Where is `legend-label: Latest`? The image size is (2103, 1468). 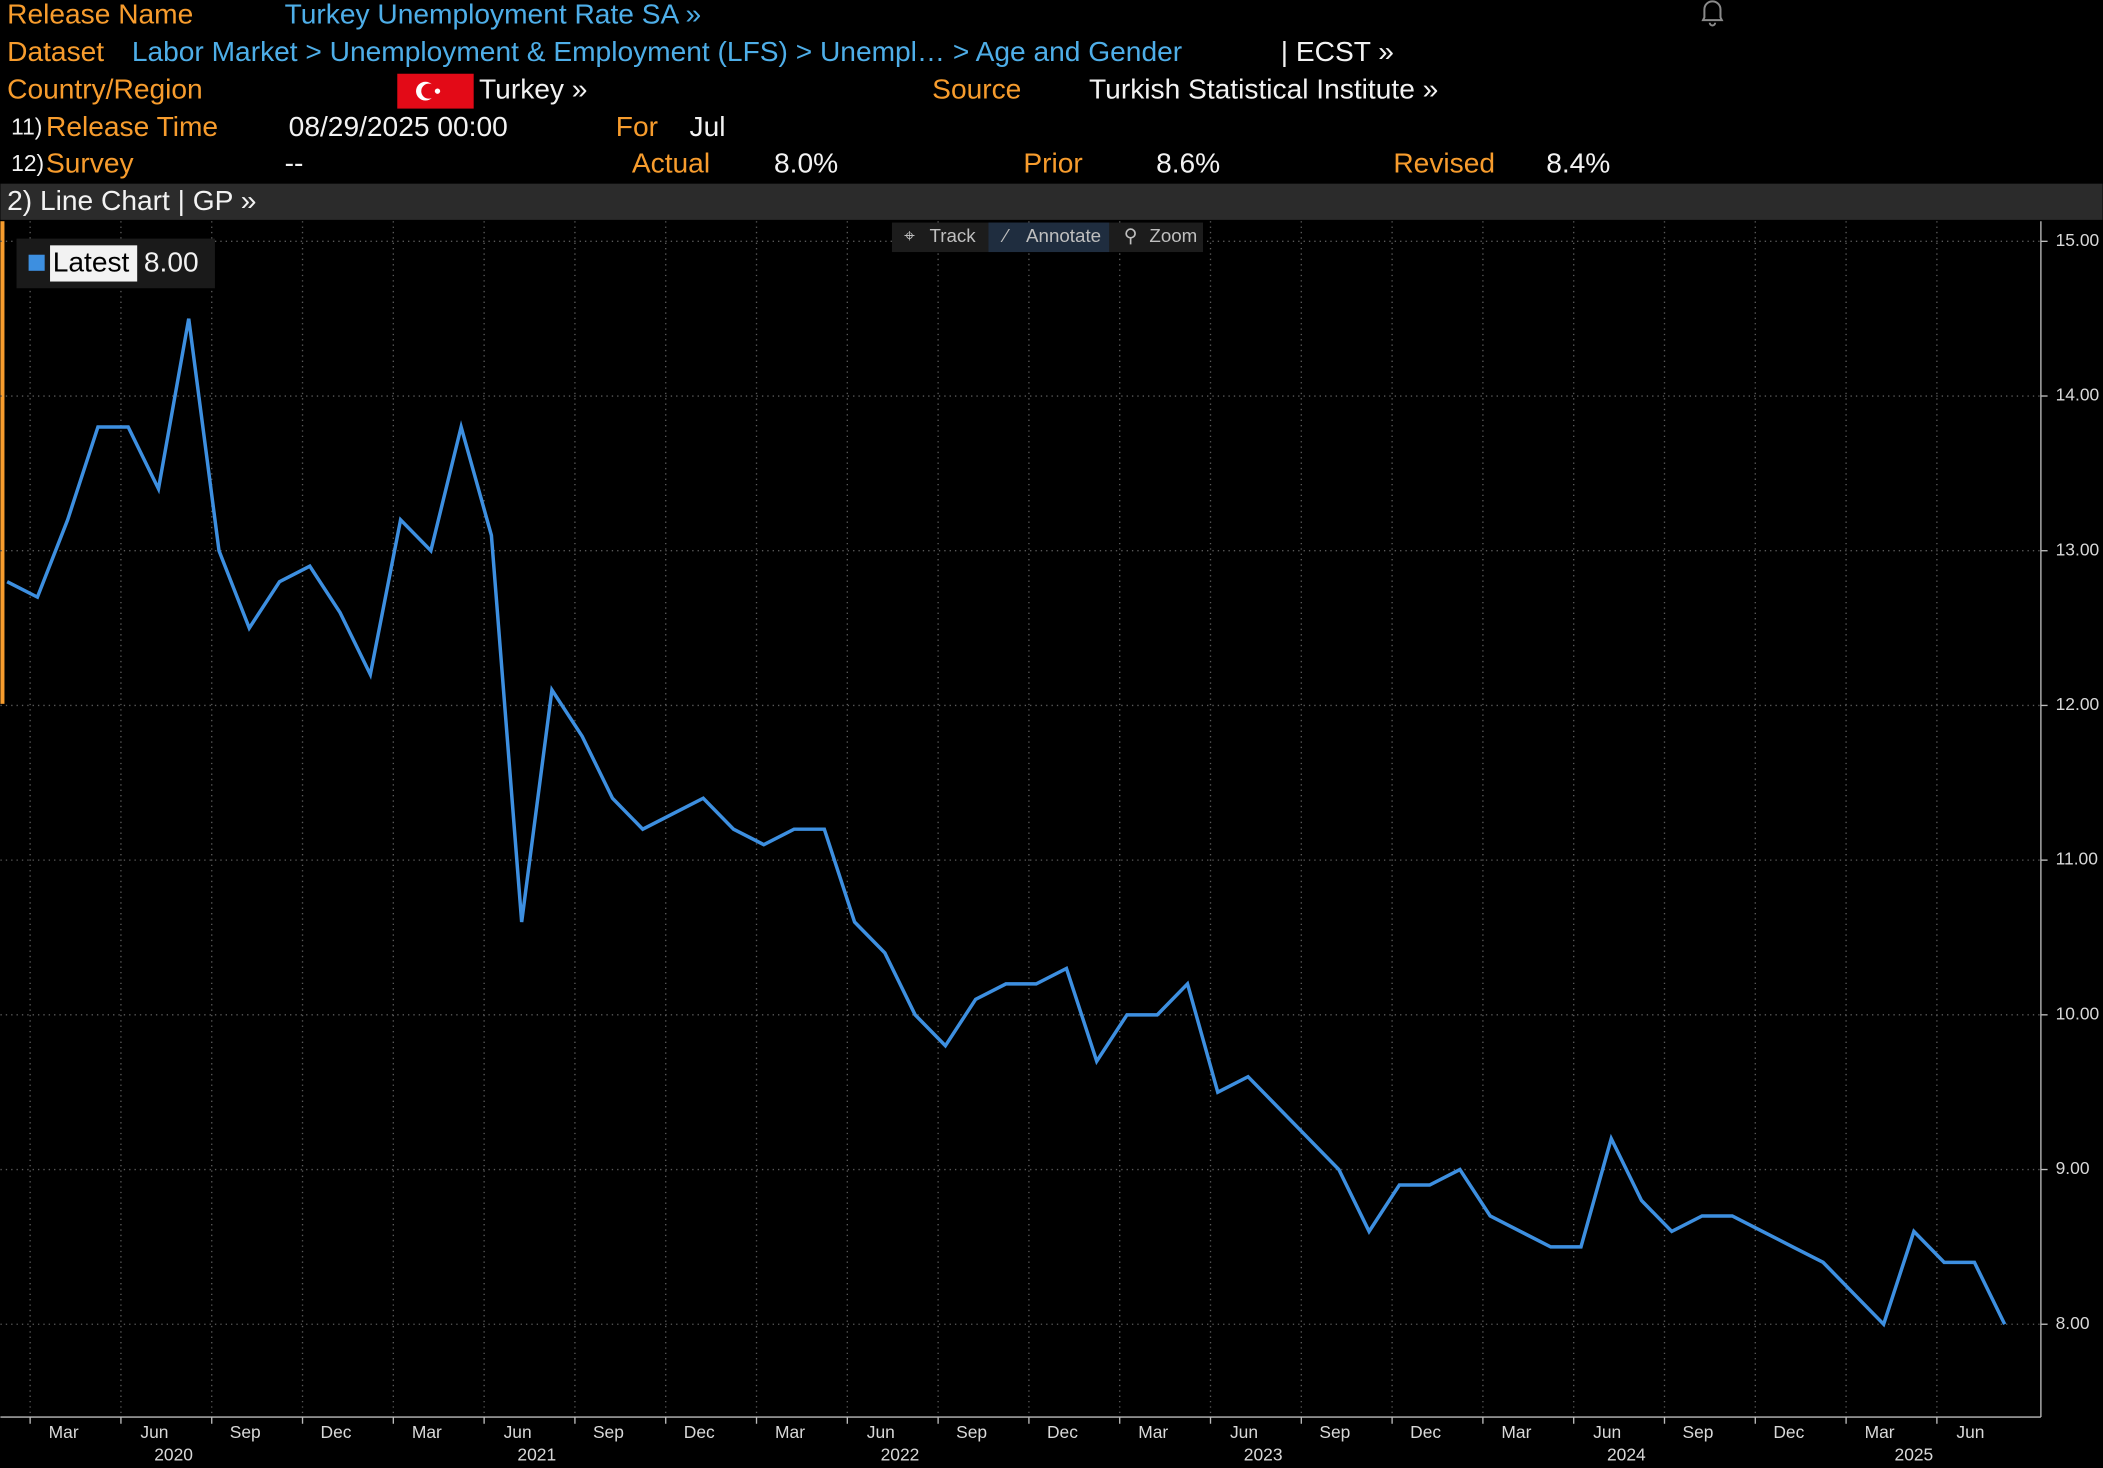
legend-label: Latest is located at coordinates (91, 262).